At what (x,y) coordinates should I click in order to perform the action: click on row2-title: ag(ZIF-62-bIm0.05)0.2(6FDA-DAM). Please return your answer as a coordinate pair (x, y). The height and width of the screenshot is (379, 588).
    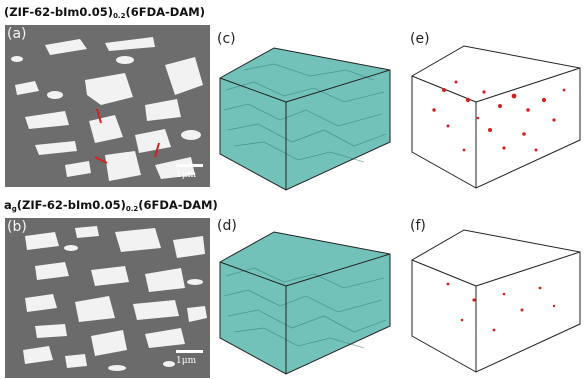
    Looking at the image, I should click on (111, 205).